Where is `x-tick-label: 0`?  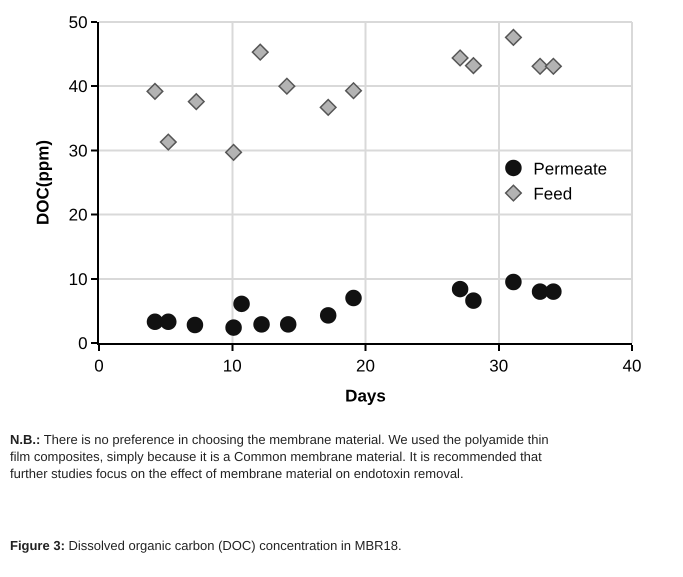
x-tick-label: 0 is located at coordinates (99, 366).